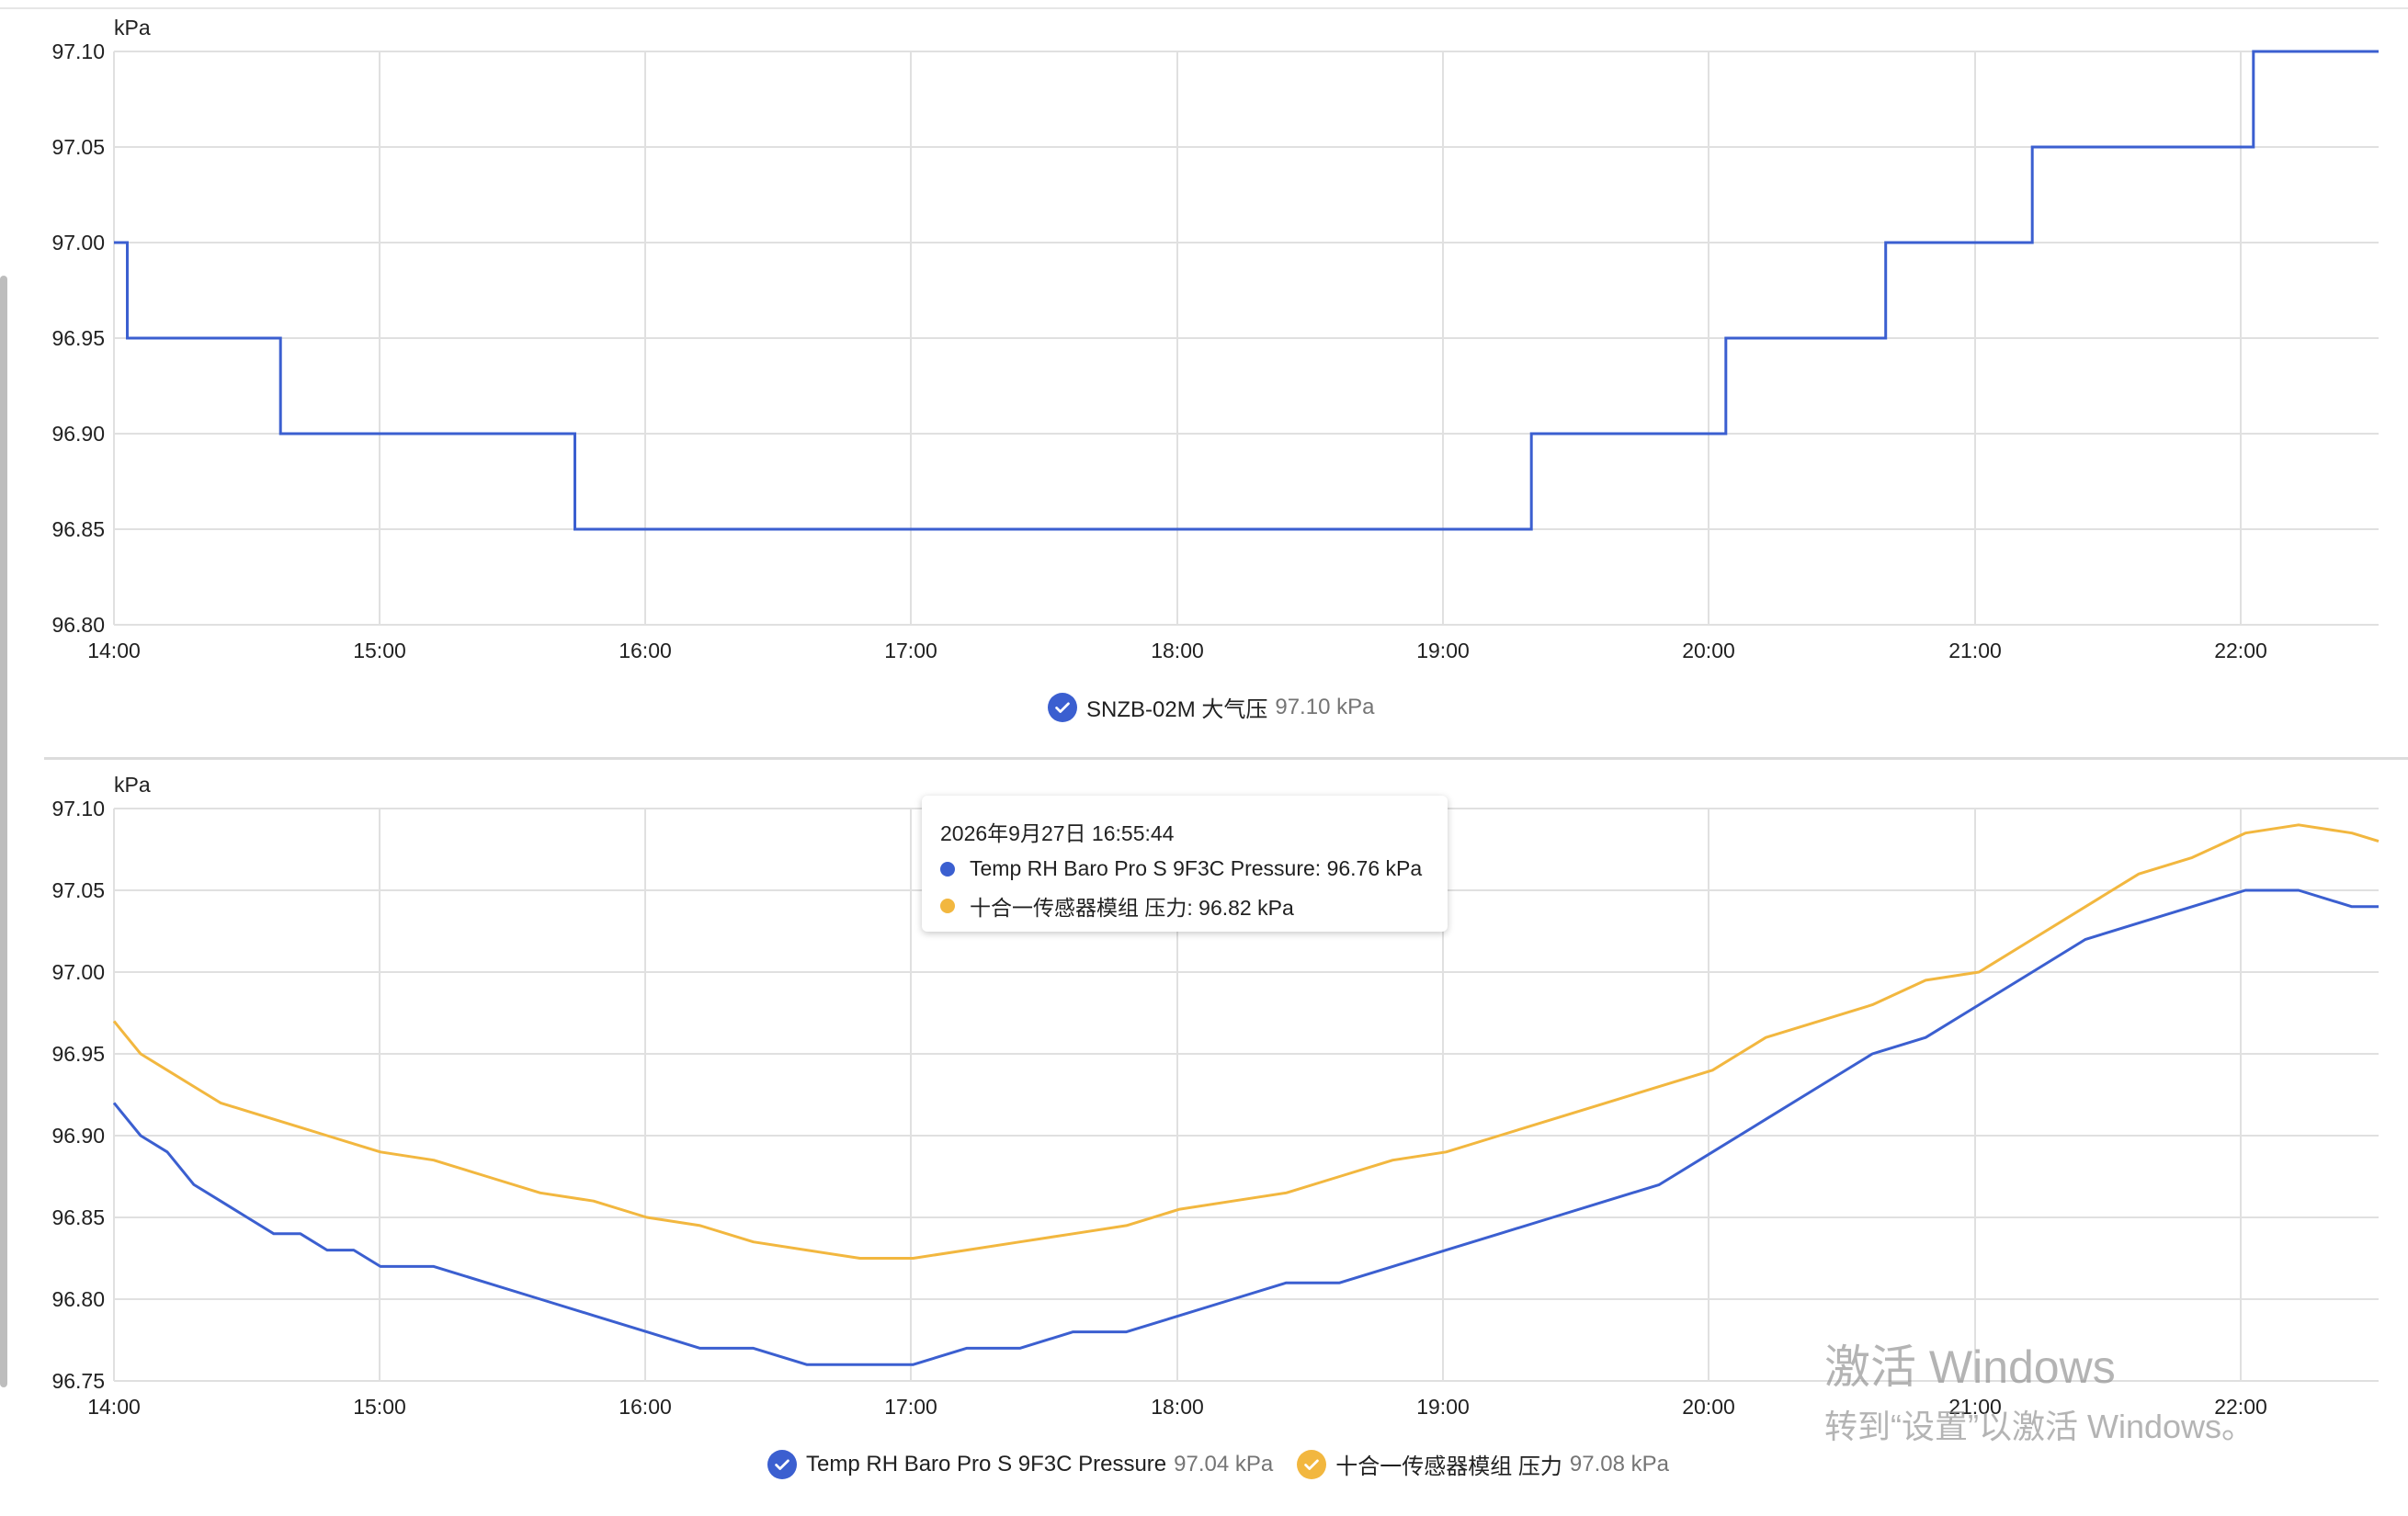 Image resolution: width=2408 pixels, height=1516 pixels. Describe the element at coordinates (1204, 8) in the screenshot. I see `top-border` at that location.